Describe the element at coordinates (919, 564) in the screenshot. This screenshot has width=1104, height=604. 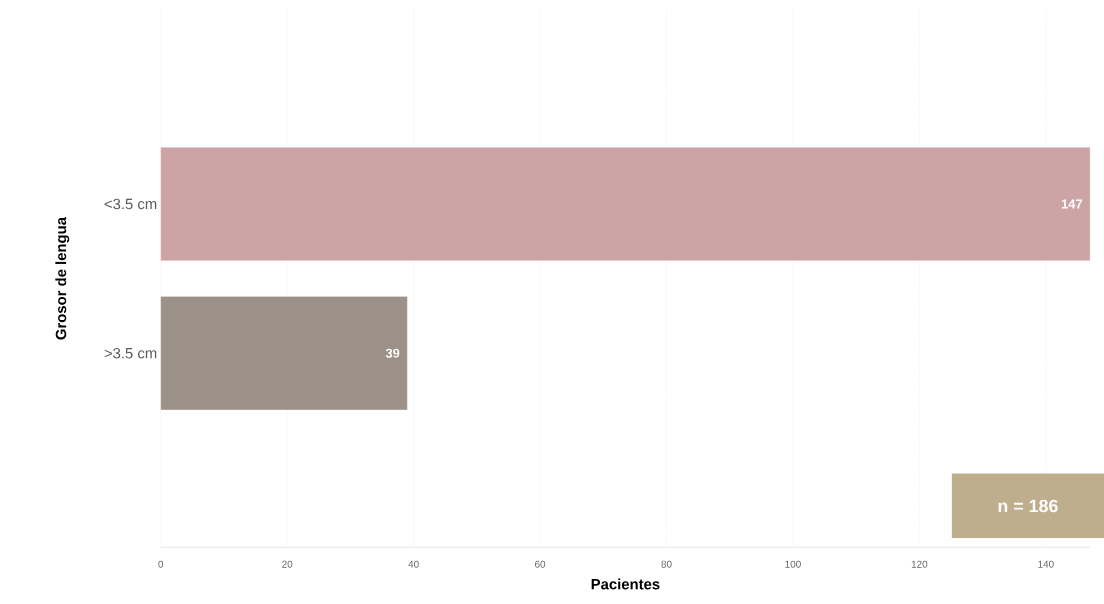
I see `x-tick-label: 120` at that location.